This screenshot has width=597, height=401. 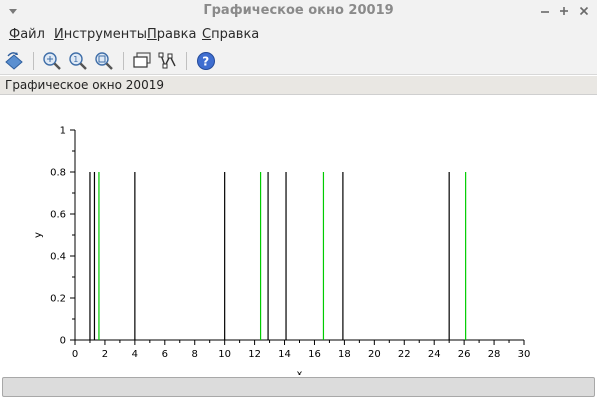 What do you see at coordinates (105, 34) in the screenshot?
I see `menu-tools-label: нструменты` at bounding box center [105, 34].